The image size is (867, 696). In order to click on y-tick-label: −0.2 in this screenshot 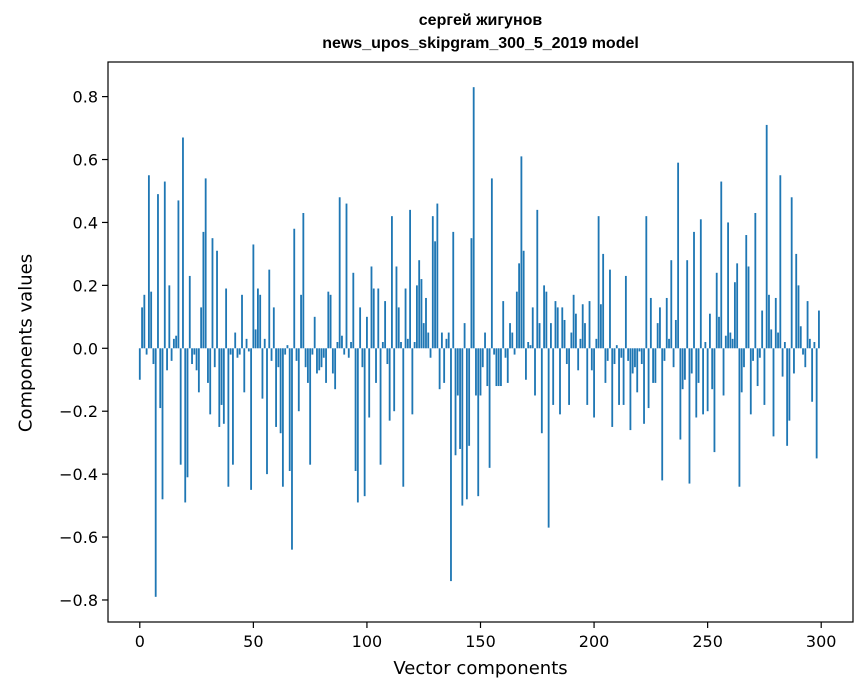, I will do `click(78, 411)`.